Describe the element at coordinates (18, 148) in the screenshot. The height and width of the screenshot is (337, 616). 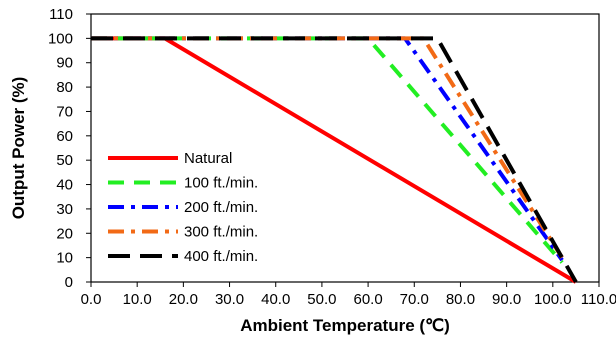
I see `y-axis-title: Output Power (%)` at that location.